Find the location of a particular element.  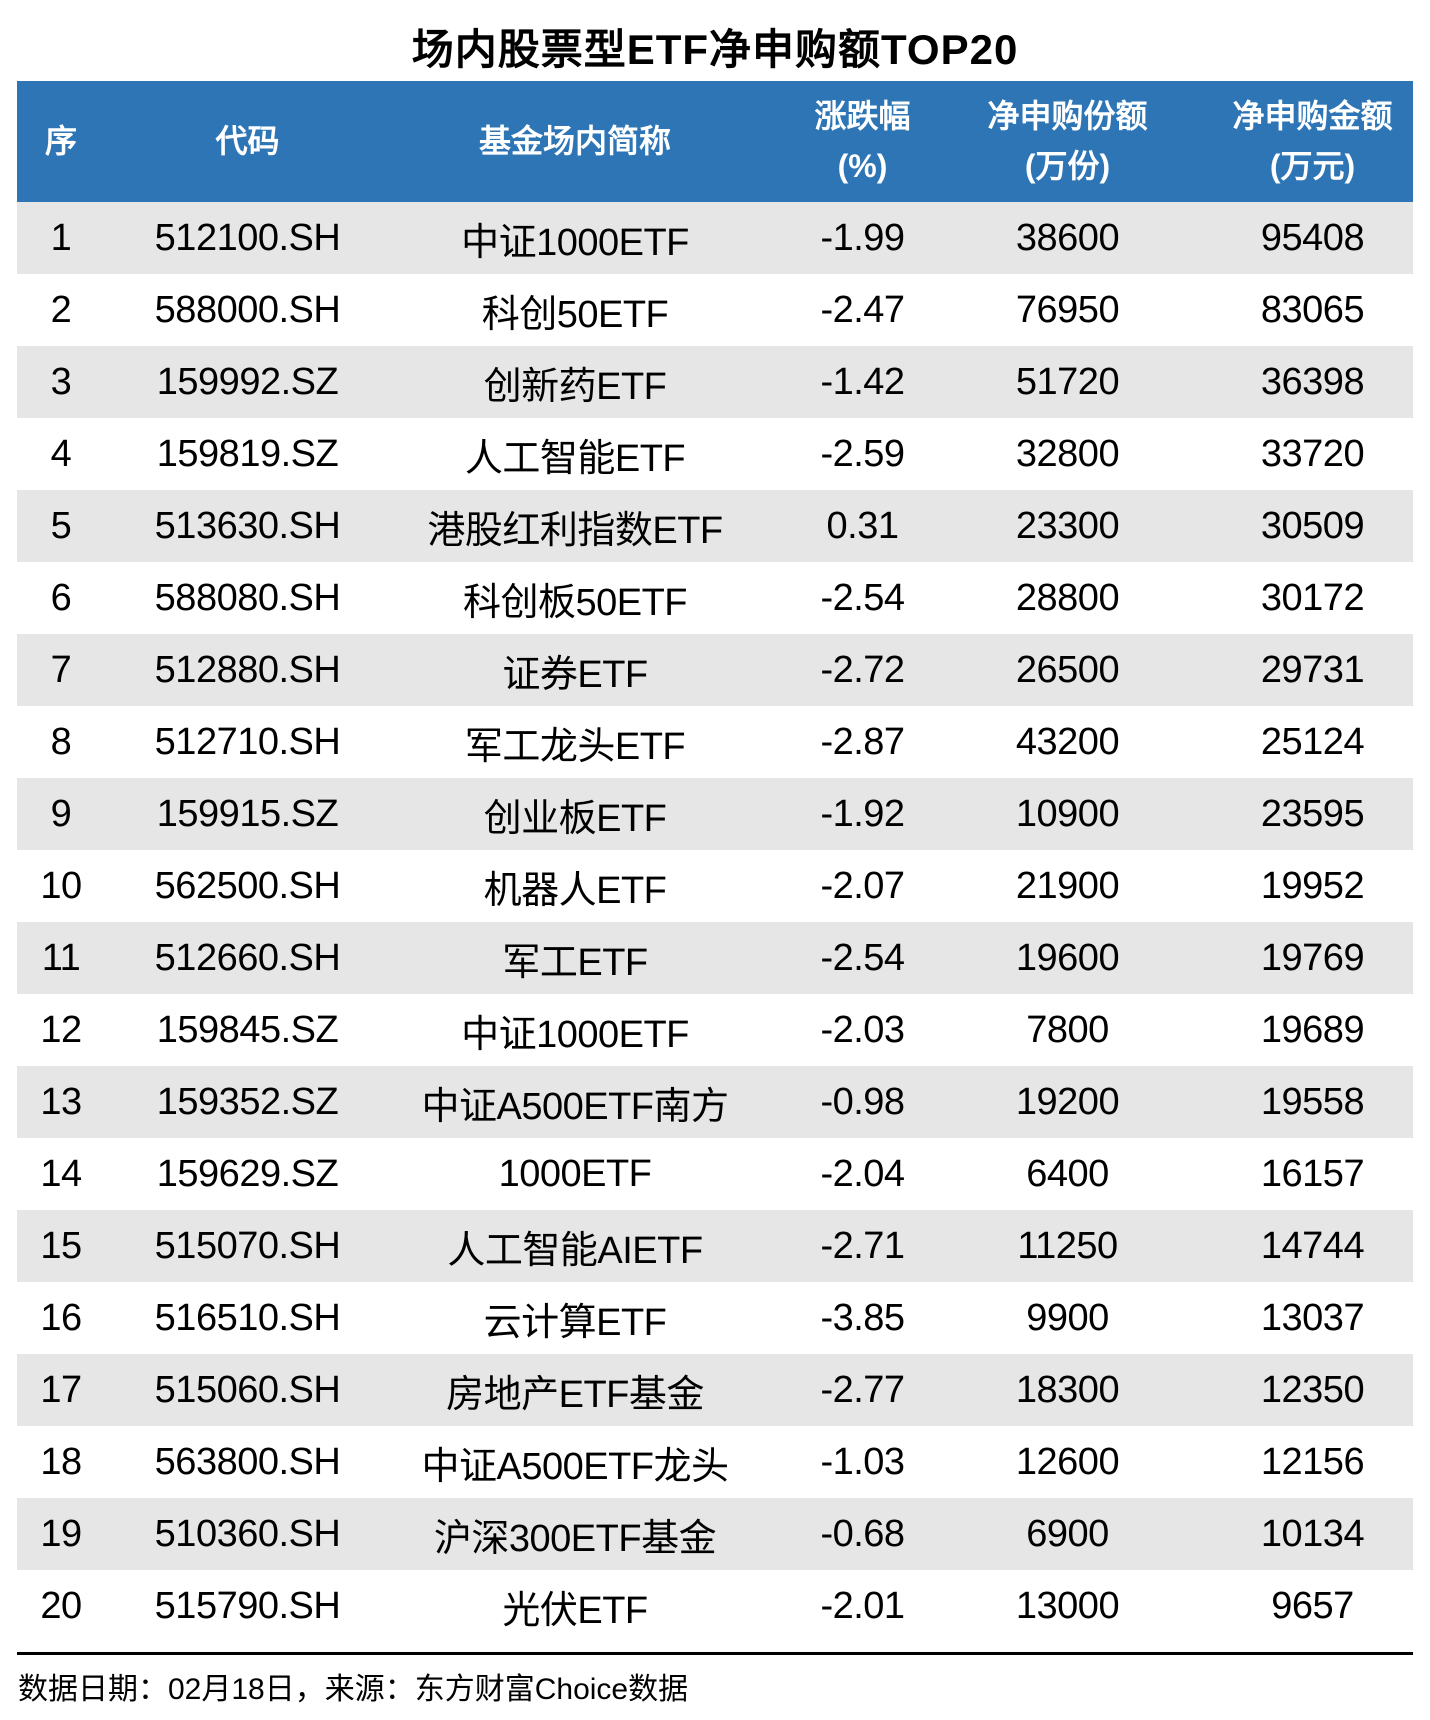

col-header-label: 基金场内简称 is located at coordinates (574, 140).